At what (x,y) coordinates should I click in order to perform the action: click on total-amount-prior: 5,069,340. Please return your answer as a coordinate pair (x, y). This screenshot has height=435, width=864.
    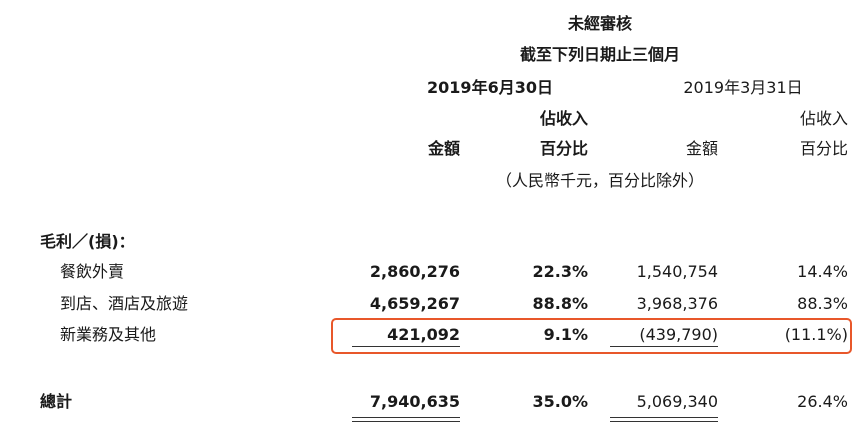
    Looking at the image, I should click on (677, 401).